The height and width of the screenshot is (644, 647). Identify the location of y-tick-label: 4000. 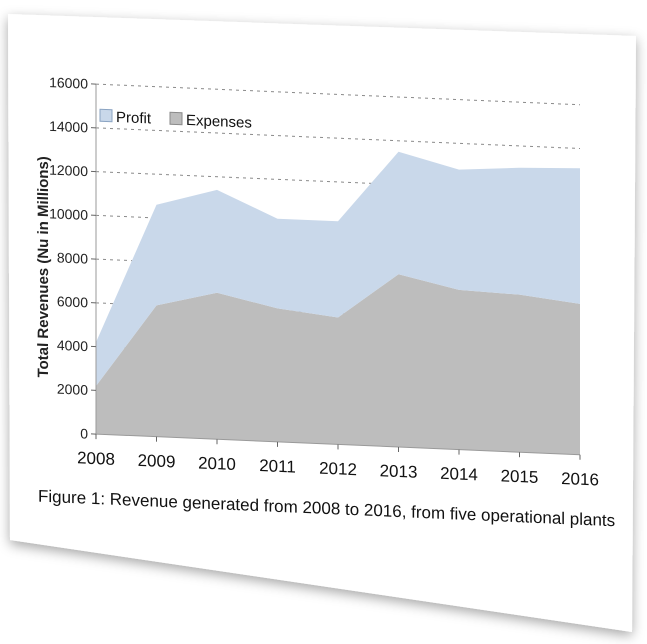
(72, 345).